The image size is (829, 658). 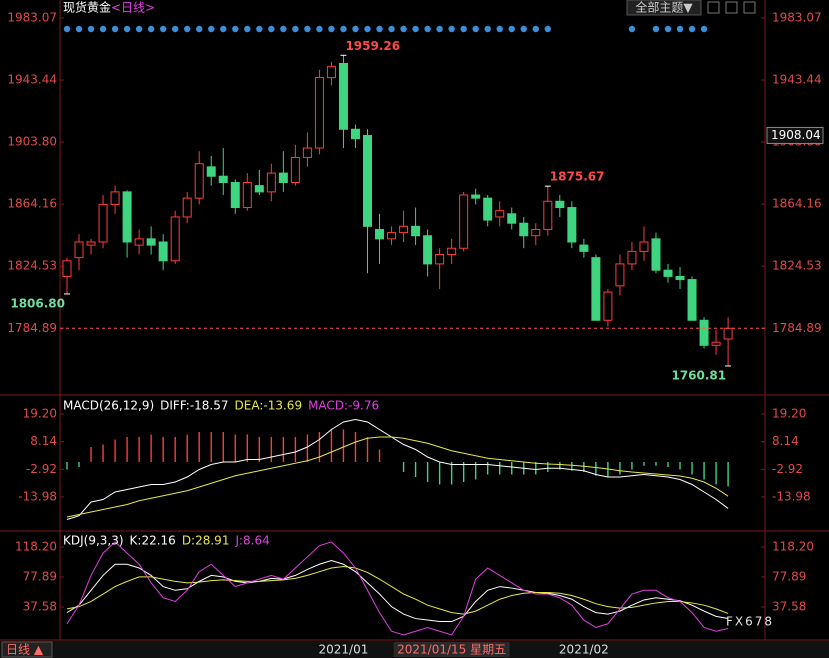 What do you see at coordinates (750, 622) in the screenshot?
I see `watermark: FX678` at bounding box center [750, 622].